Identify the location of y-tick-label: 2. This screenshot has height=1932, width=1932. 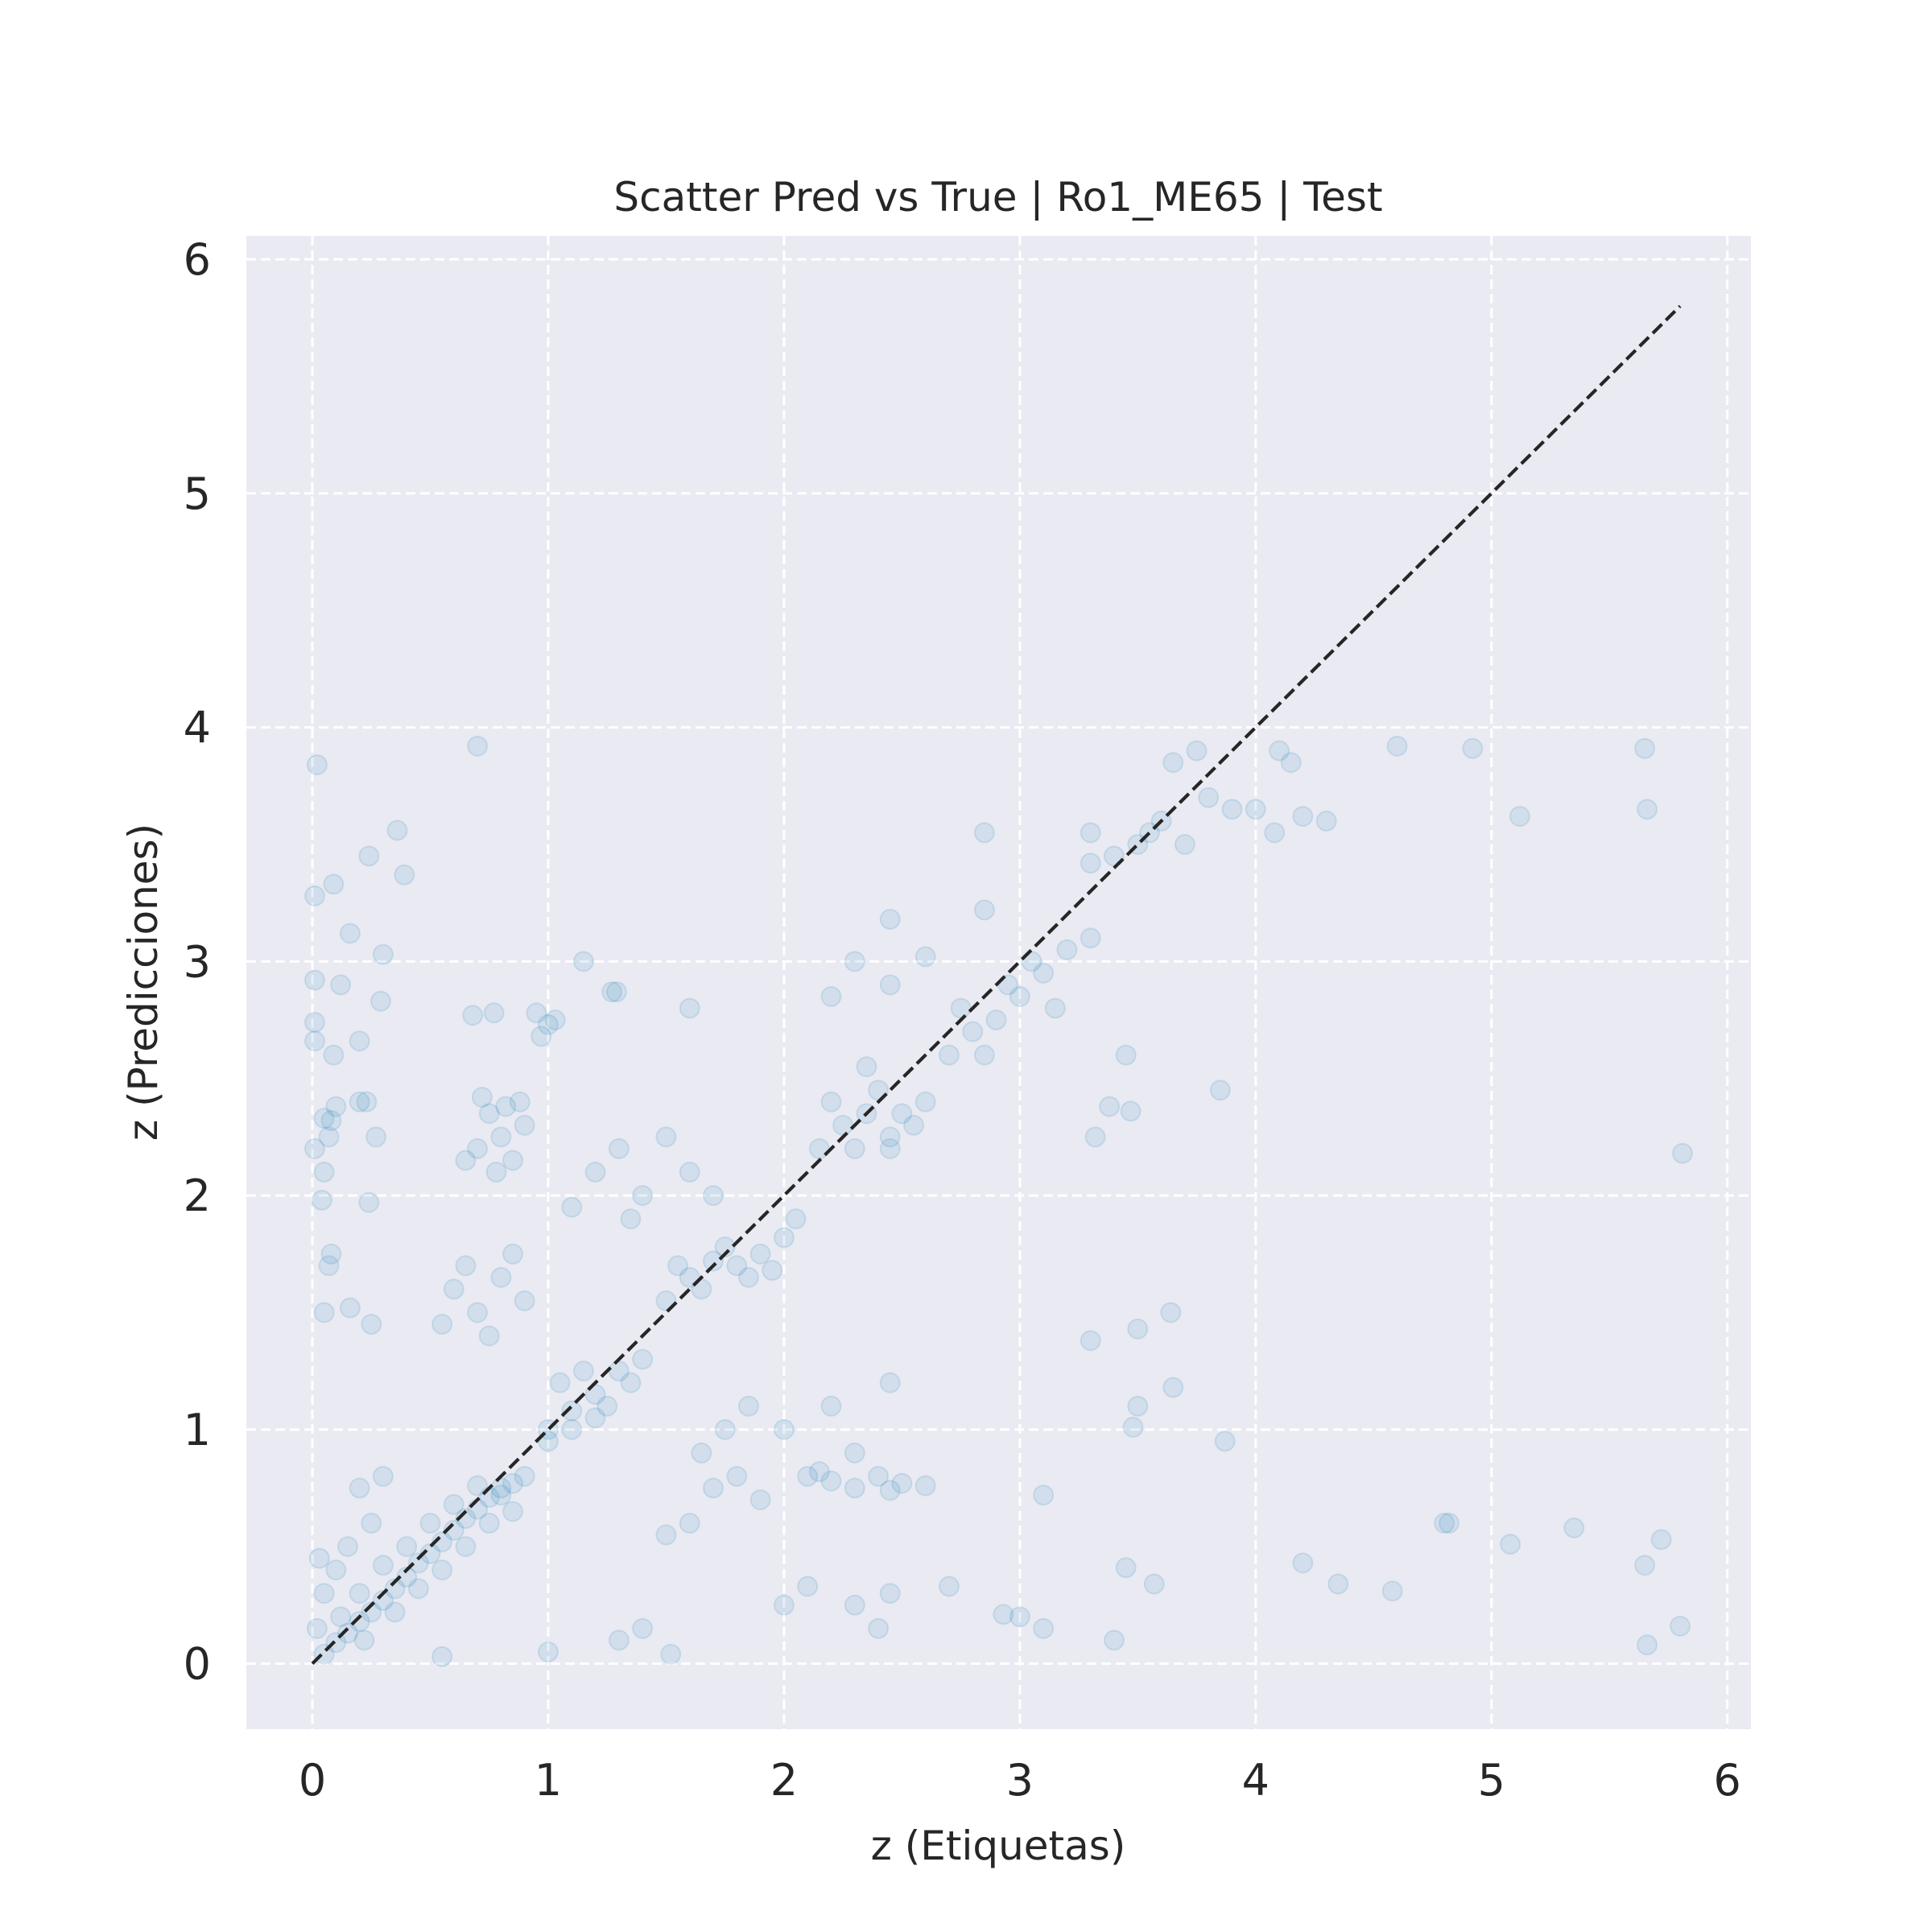
(197, 1195).